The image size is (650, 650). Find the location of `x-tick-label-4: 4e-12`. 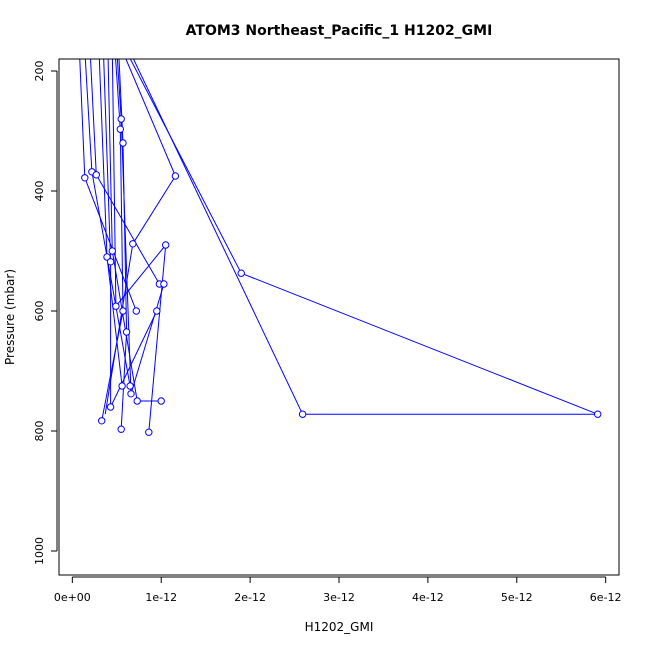

x-tick-label-4: 4e-12 is located at coordinates (428, 597).